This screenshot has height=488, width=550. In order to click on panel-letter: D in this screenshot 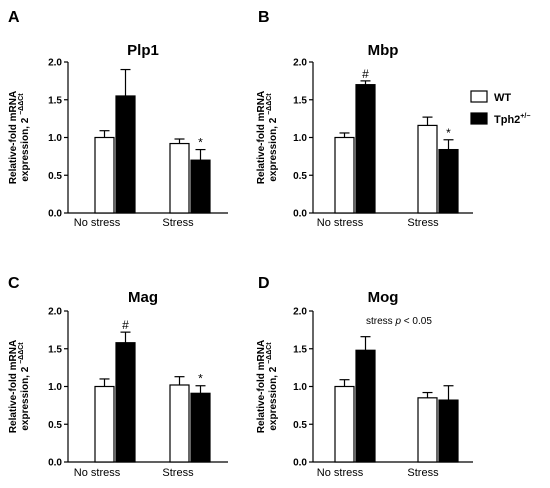, I will do `click(264, 283)`.